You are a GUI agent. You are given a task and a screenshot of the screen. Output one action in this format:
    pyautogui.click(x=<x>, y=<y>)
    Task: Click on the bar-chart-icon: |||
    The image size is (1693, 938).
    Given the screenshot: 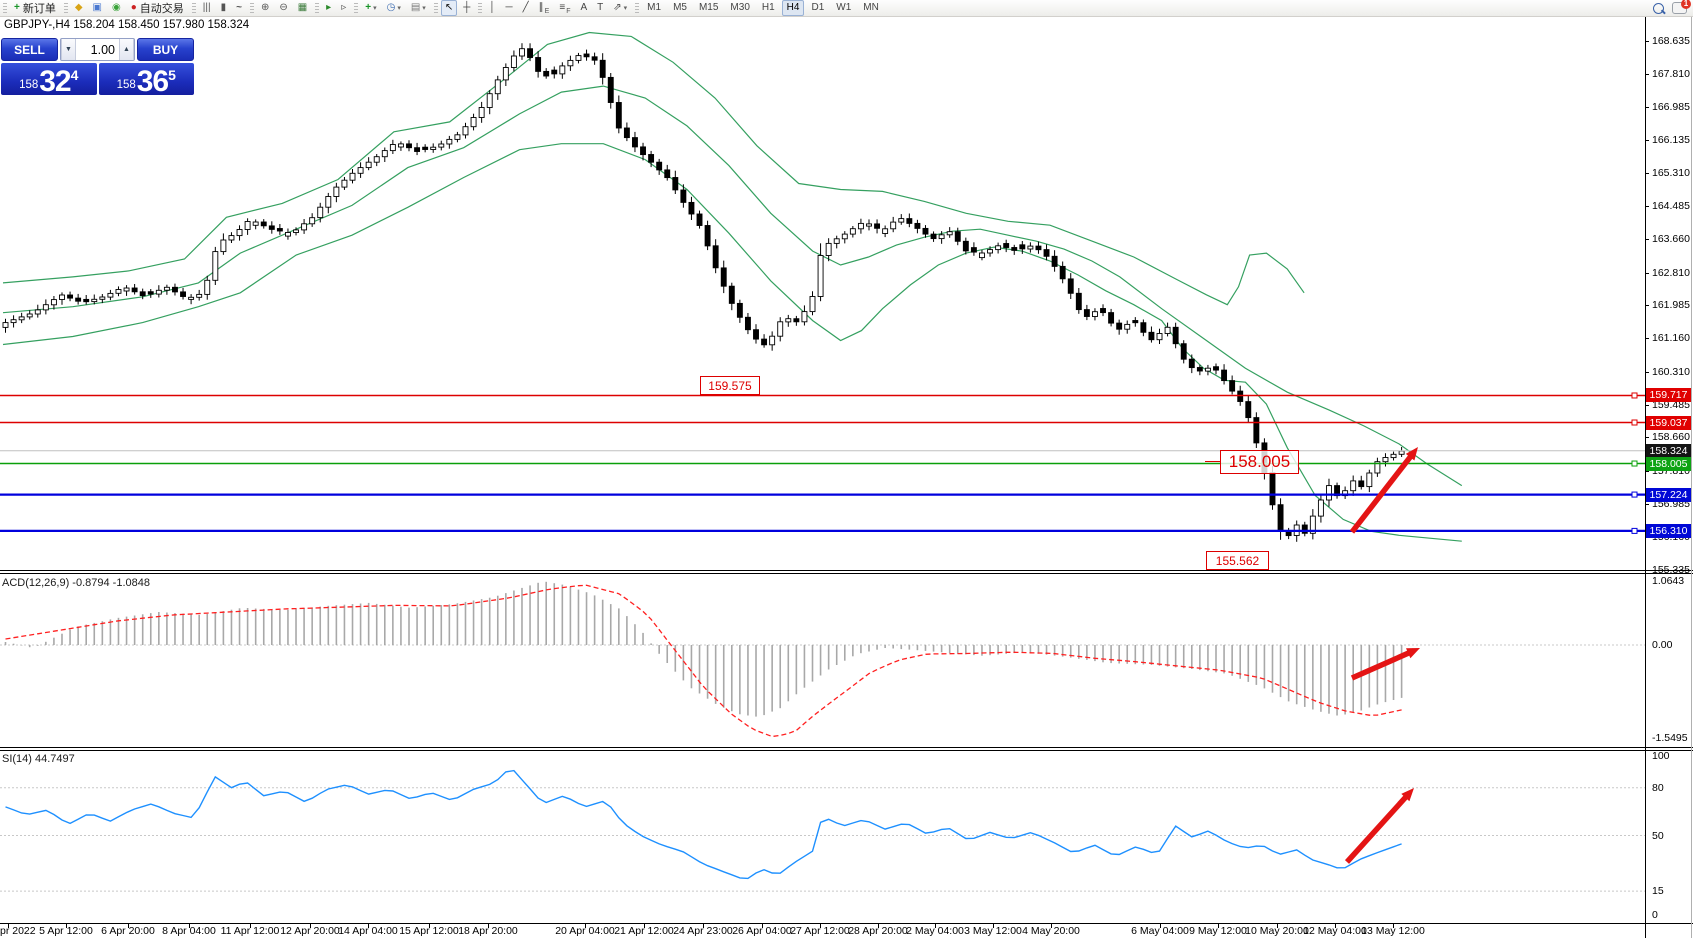 What is the action you would take?
    pyautogui.click(x=206, y=7)
    